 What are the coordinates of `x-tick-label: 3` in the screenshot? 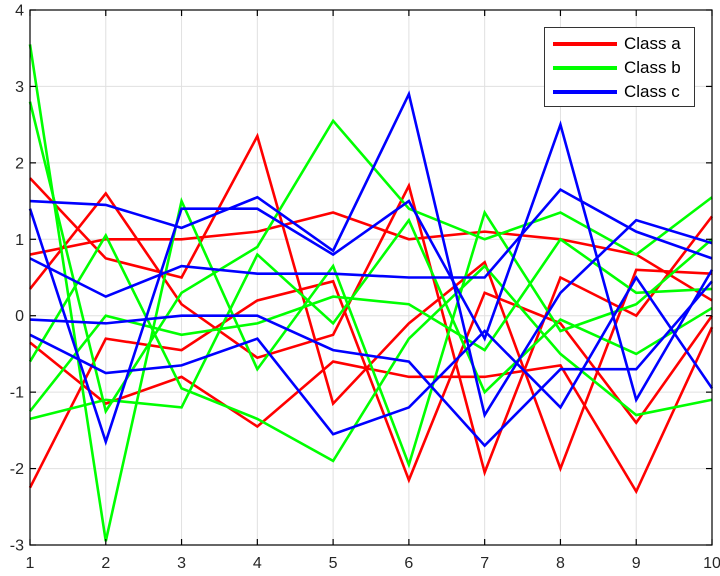 It's located at (181, 563).